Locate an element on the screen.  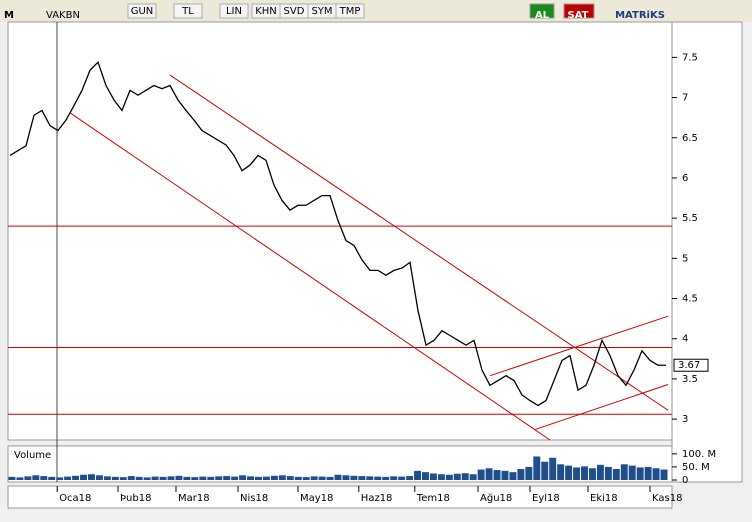
y-tick-label: 5.5 is located at coordinates (690, 218).